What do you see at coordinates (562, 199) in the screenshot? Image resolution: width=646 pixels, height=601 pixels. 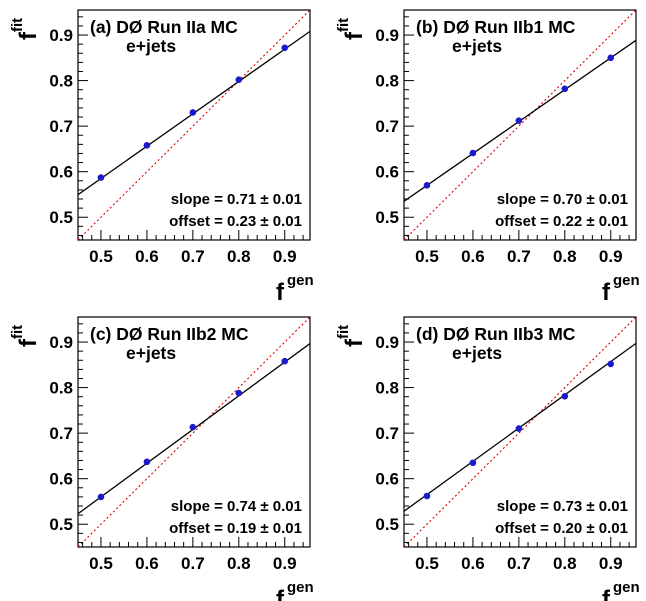 I see `slope-label: slope = 0.70 ± 0.01` at bounding box center [562, 199].